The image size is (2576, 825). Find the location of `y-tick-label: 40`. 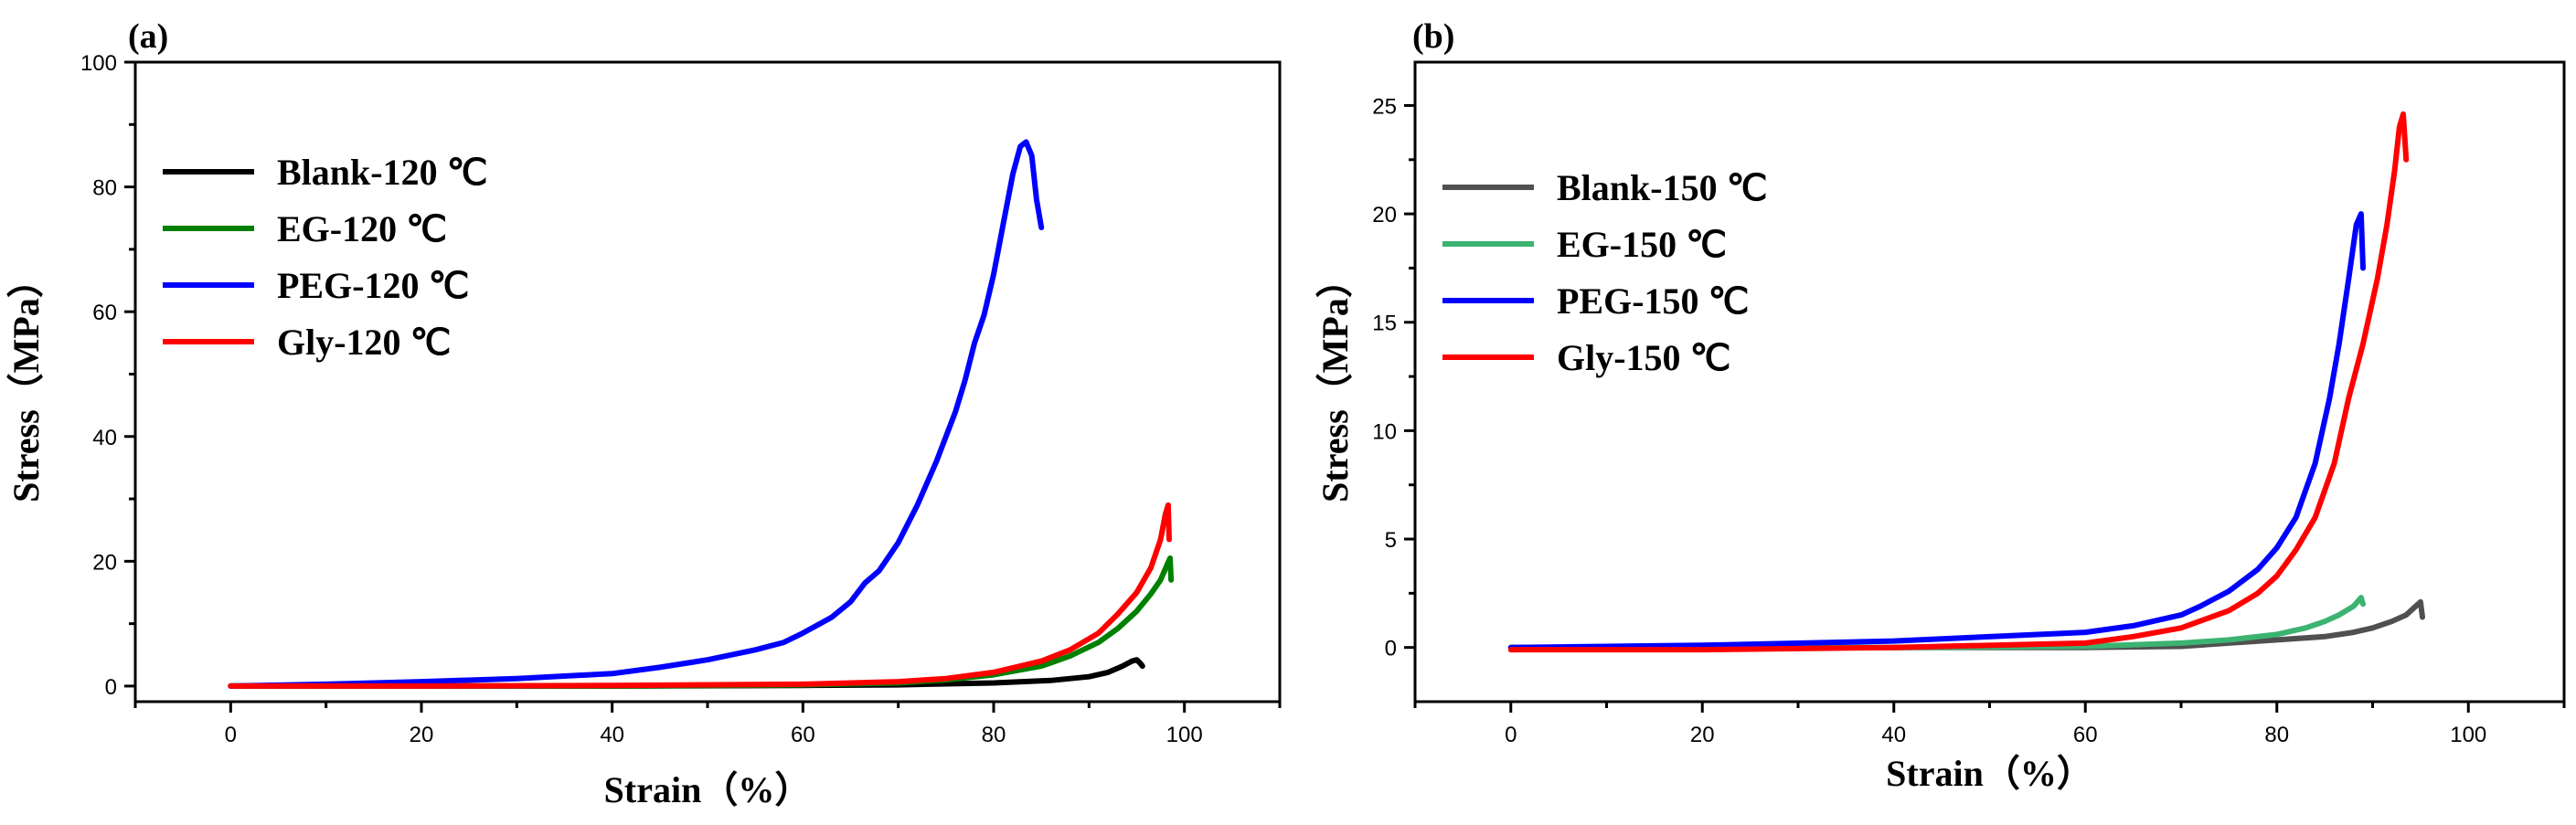

y-tick-label: 40 is located at coordinates (105, 438).